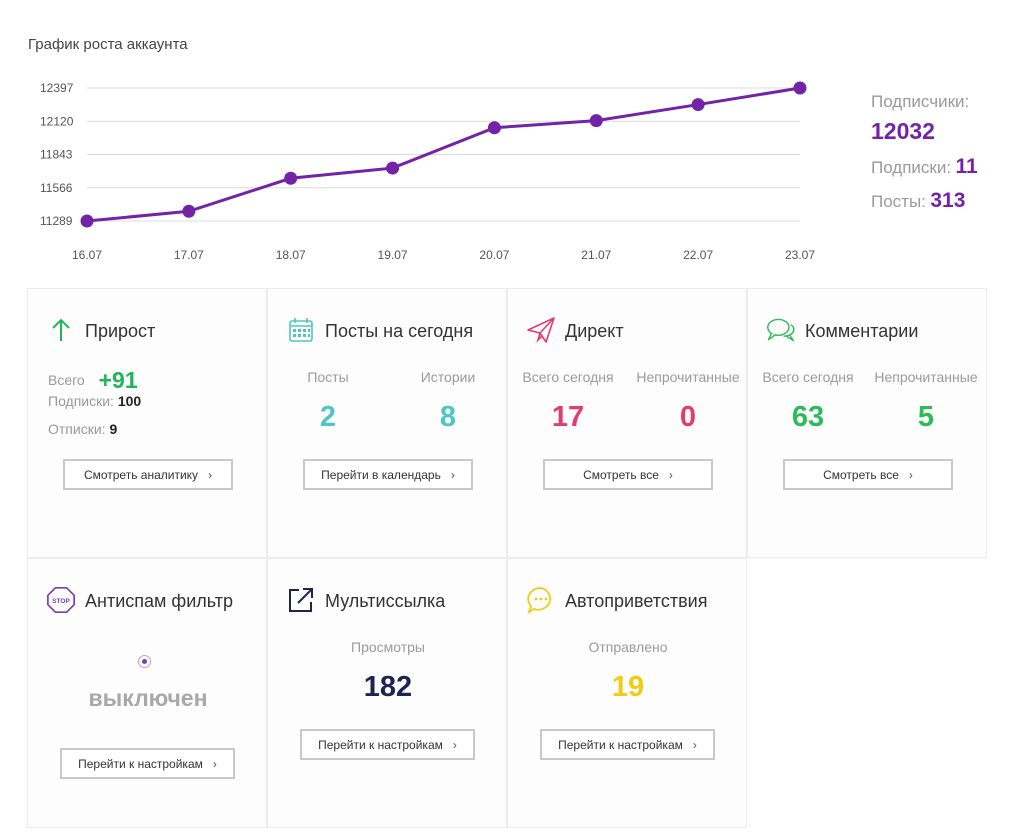 Image resolution: width=1016 pixels, height=835 pixels. I want to click on posts-value: 313, so click(948, 200).